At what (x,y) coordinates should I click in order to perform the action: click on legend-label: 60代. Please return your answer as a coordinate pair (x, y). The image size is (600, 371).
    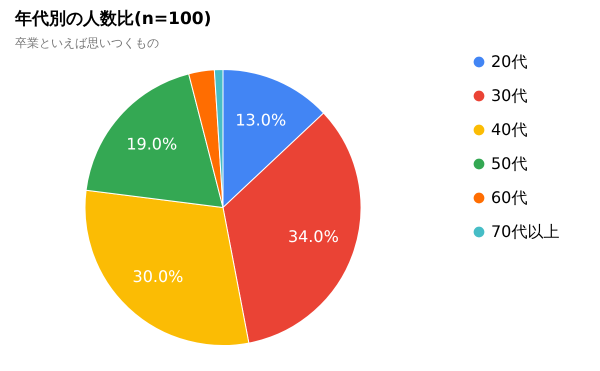
    Looking at the image, I should click on (509, 197).